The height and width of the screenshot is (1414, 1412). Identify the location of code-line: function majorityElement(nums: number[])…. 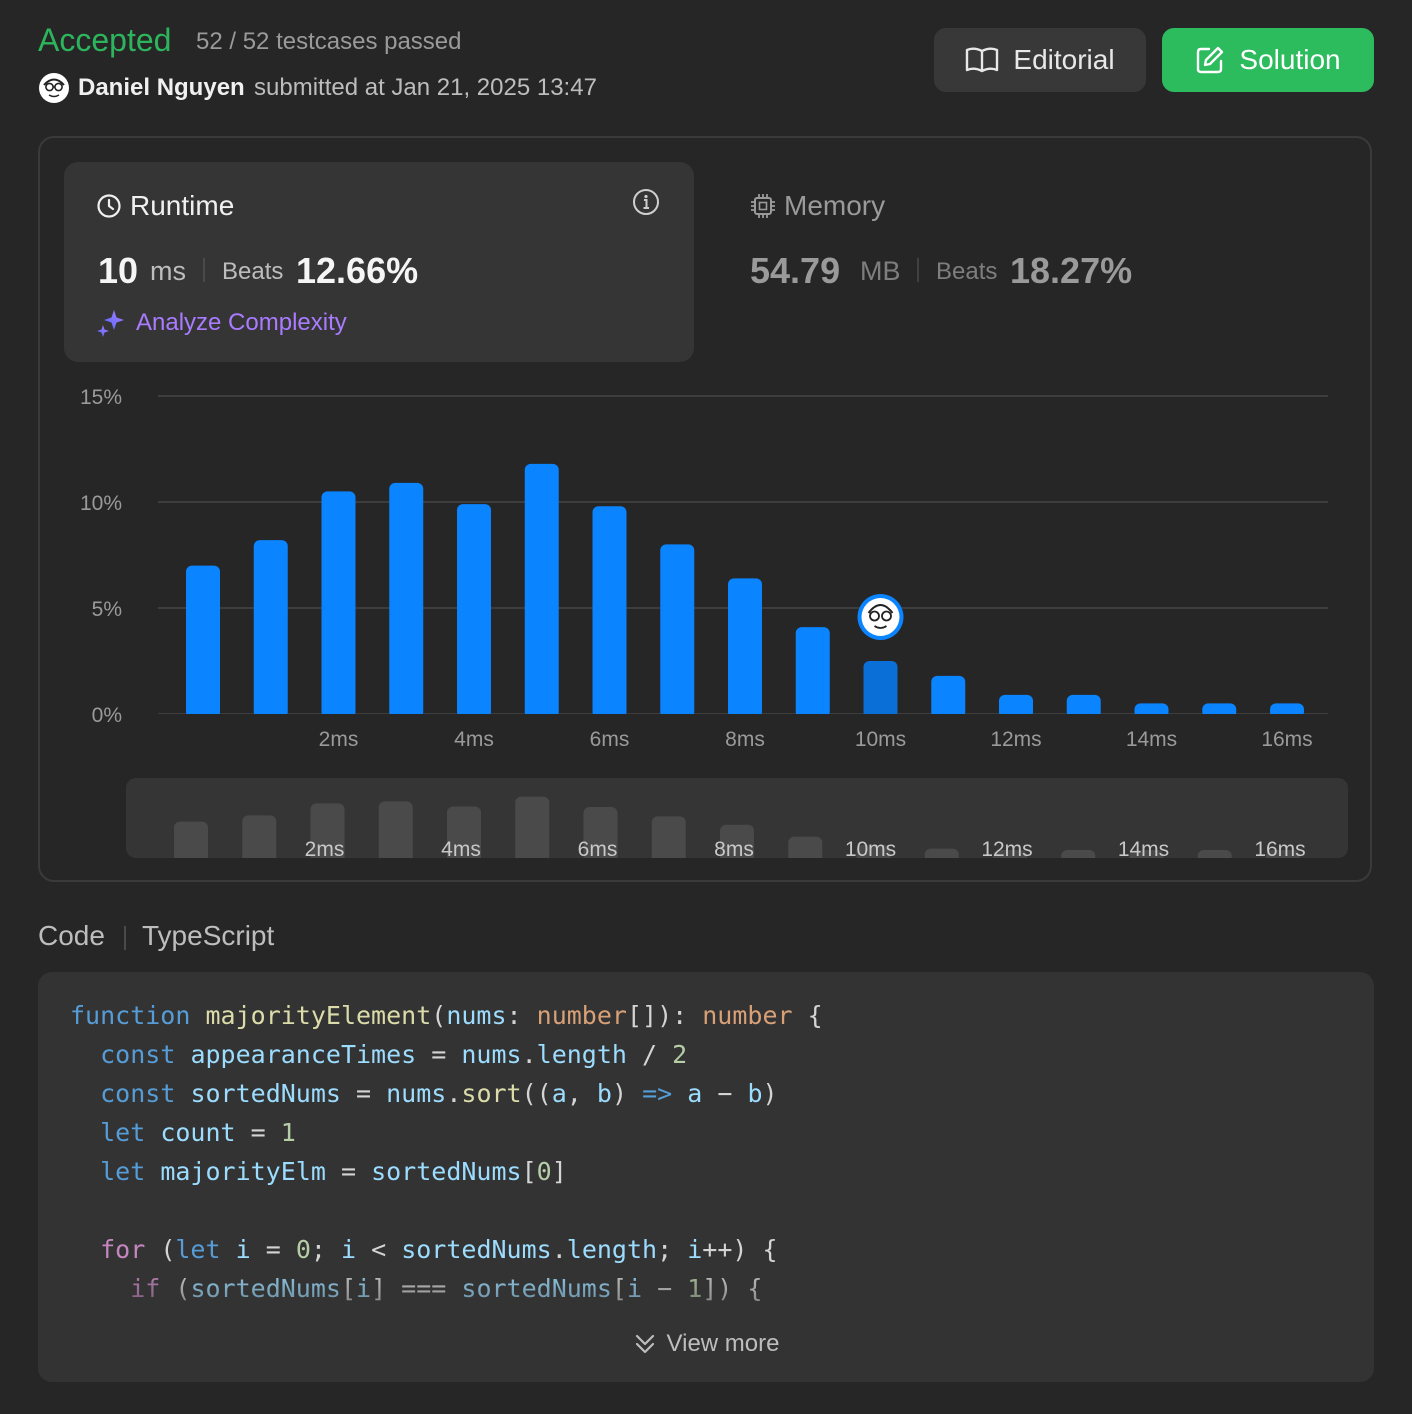
(446, 1015).